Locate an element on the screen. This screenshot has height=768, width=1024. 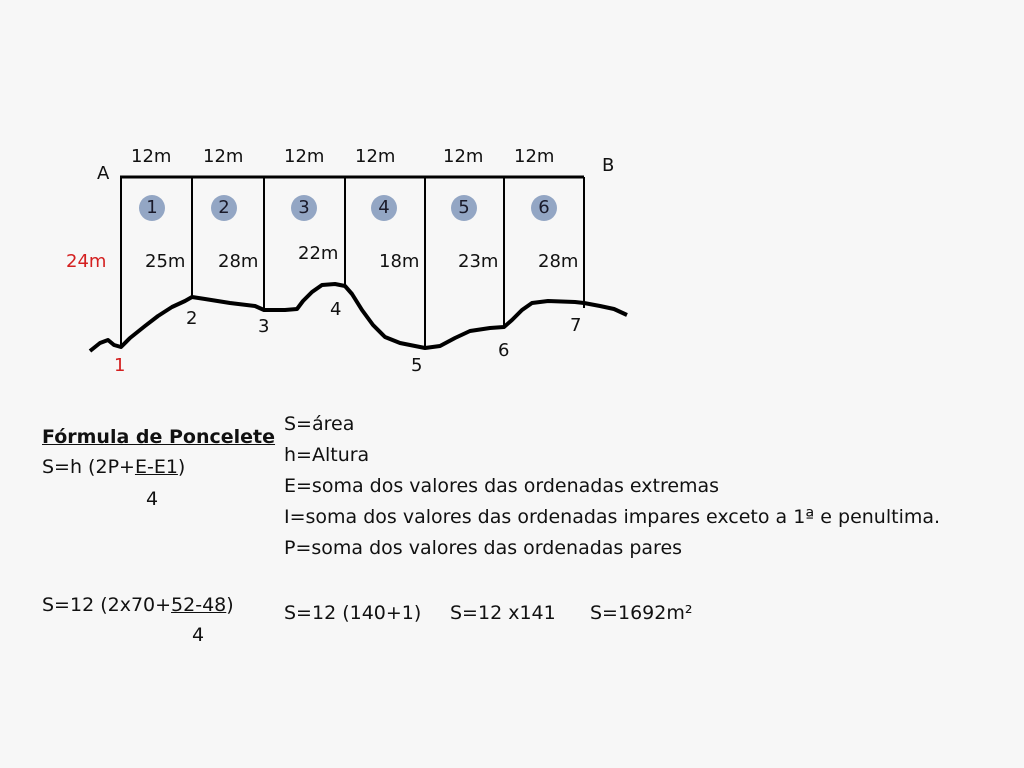
legend-item: P=soma dos valores das ordenadas pares is located at coordinates (483, 548).